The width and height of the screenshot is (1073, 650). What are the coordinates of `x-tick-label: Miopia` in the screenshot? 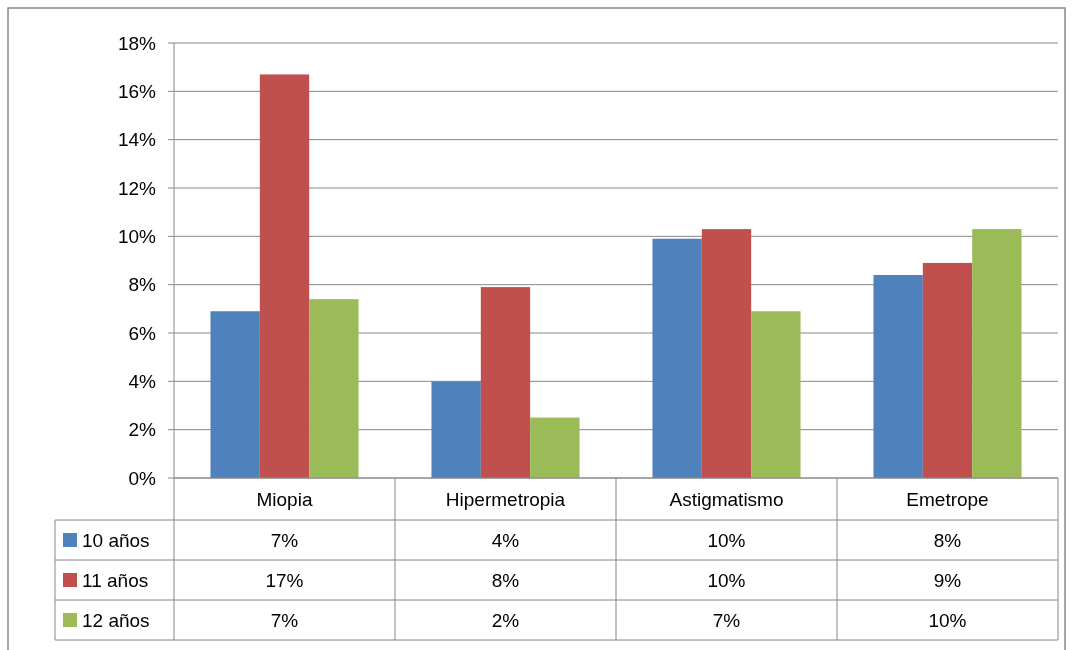 It's located at (284, 499).